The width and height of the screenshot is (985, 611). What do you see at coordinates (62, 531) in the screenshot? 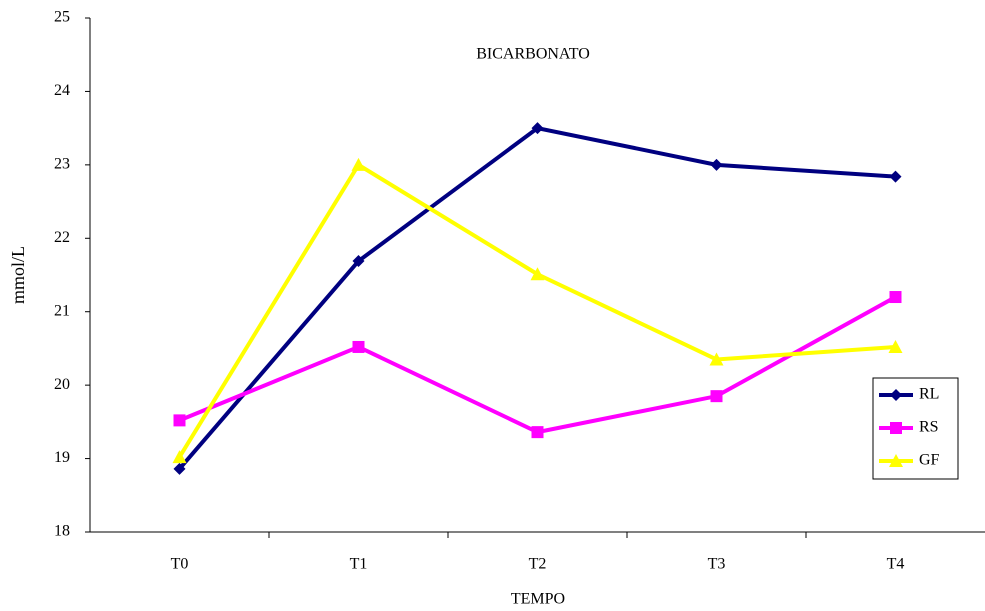
I see `y-tick-label: 18` at bounding box center [62, 531].